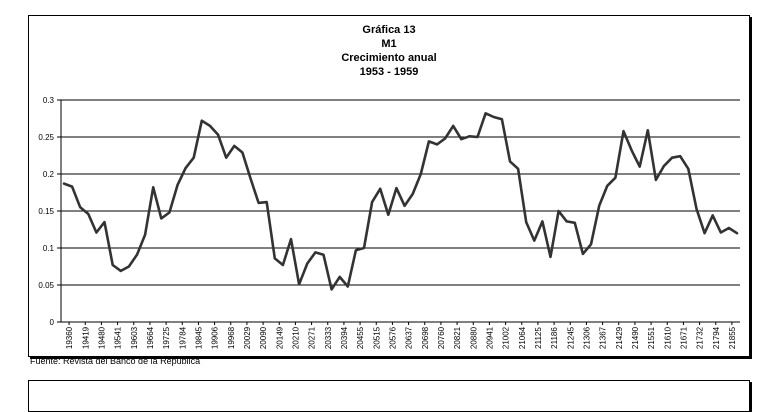  What do you see at coordinates (389, 396) in the screenshot?
I see `next-chart-frame` at bounding box center [389, 396].